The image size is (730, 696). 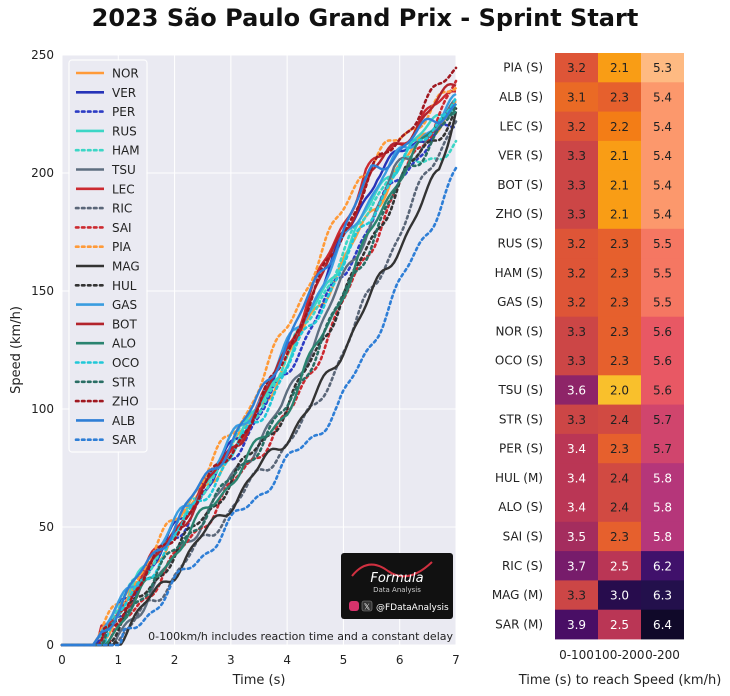 What do you see at coordinates (520, 156) in the screenshot?
I see `heatmap-row-label: VER (S)` at bounding box center [520, 156].